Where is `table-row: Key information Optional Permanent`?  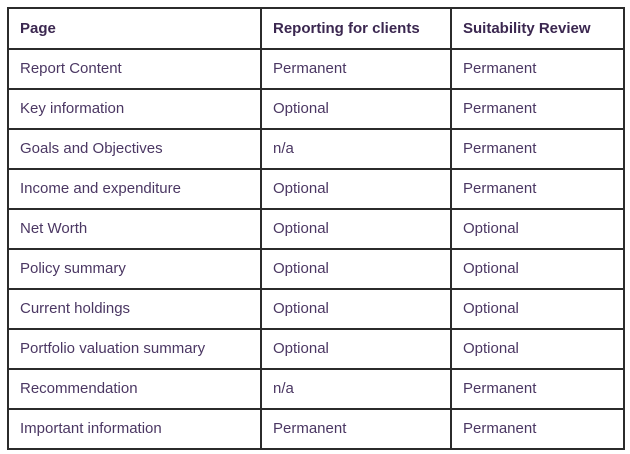 table-row: Key information Optional Permanent is located at coordinates (316, 109).